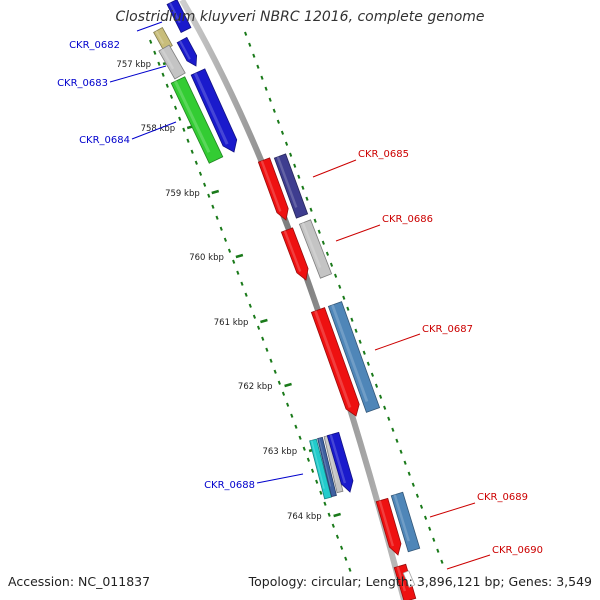 This screenshot has width=600, height=600. Describe the element at coordinates (133, 65) in the screenshot. I see `kbp-tick-label: 757 kbp` at that location.